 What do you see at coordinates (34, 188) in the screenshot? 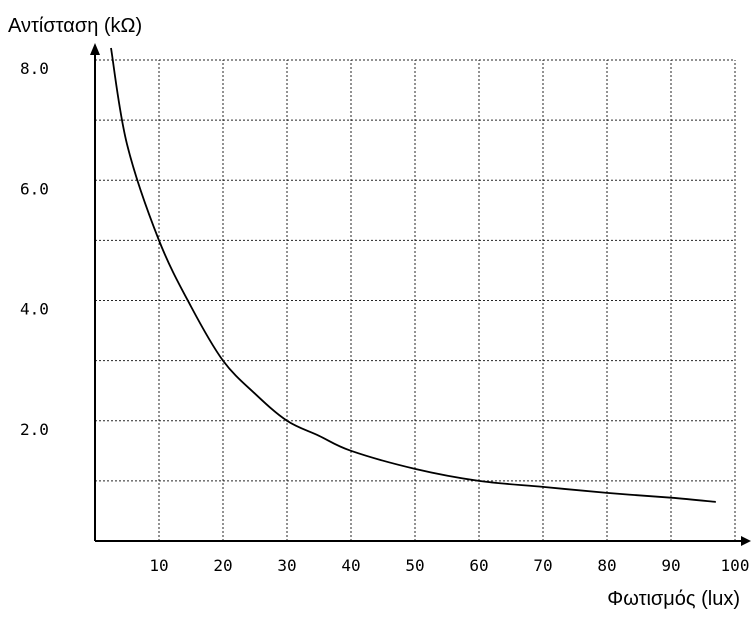
I see `y-tick-label: 6.0` at bounding box center [34, 188].